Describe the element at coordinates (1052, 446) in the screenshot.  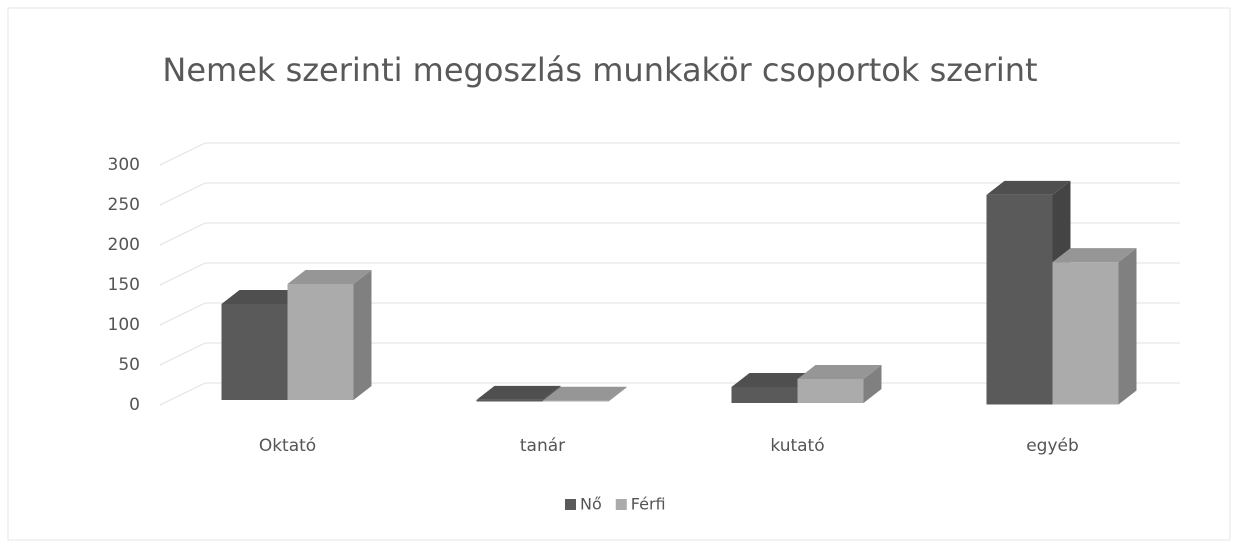
I see `x-tick-label: egyéb` at that location.